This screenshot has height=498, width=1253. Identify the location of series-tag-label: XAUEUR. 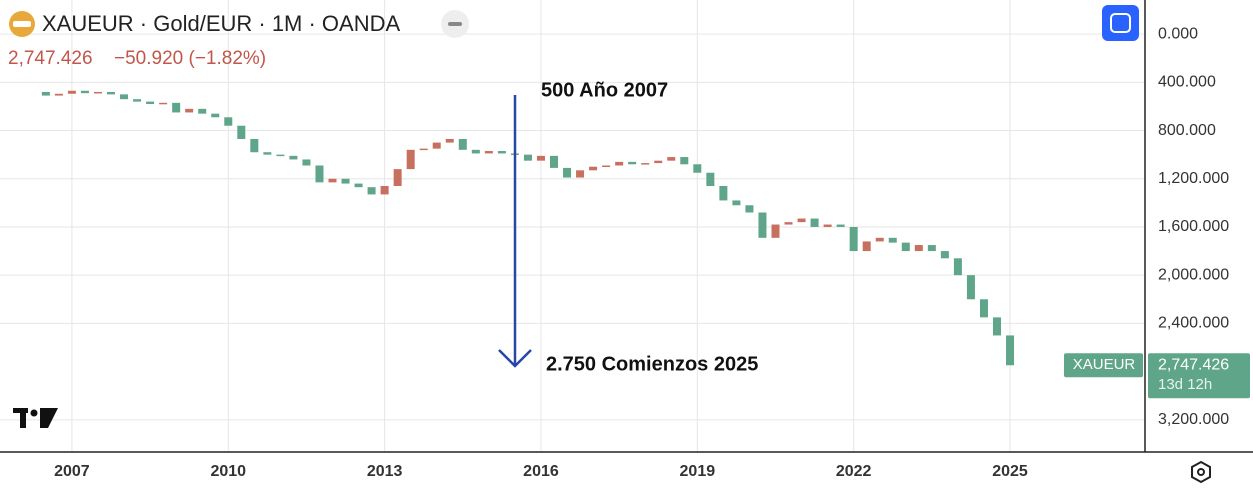
(1104, 364).